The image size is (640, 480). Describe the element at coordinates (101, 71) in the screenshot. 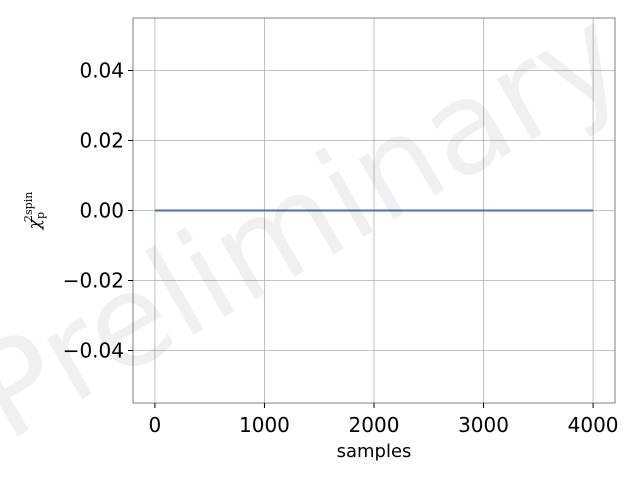

I see `y-tick-label: 0.04` at that location.